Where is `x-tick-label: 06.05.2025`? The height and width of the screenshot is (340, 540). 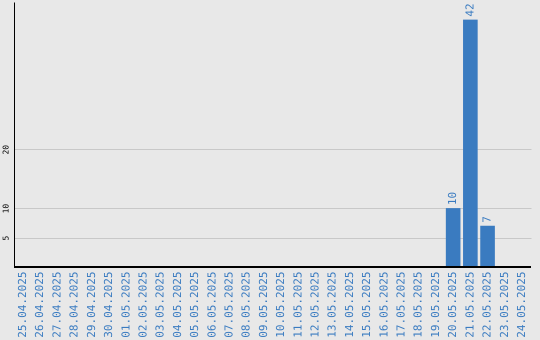
x-tick-label: 06.05.2025 is located at coordinates (211, 305).